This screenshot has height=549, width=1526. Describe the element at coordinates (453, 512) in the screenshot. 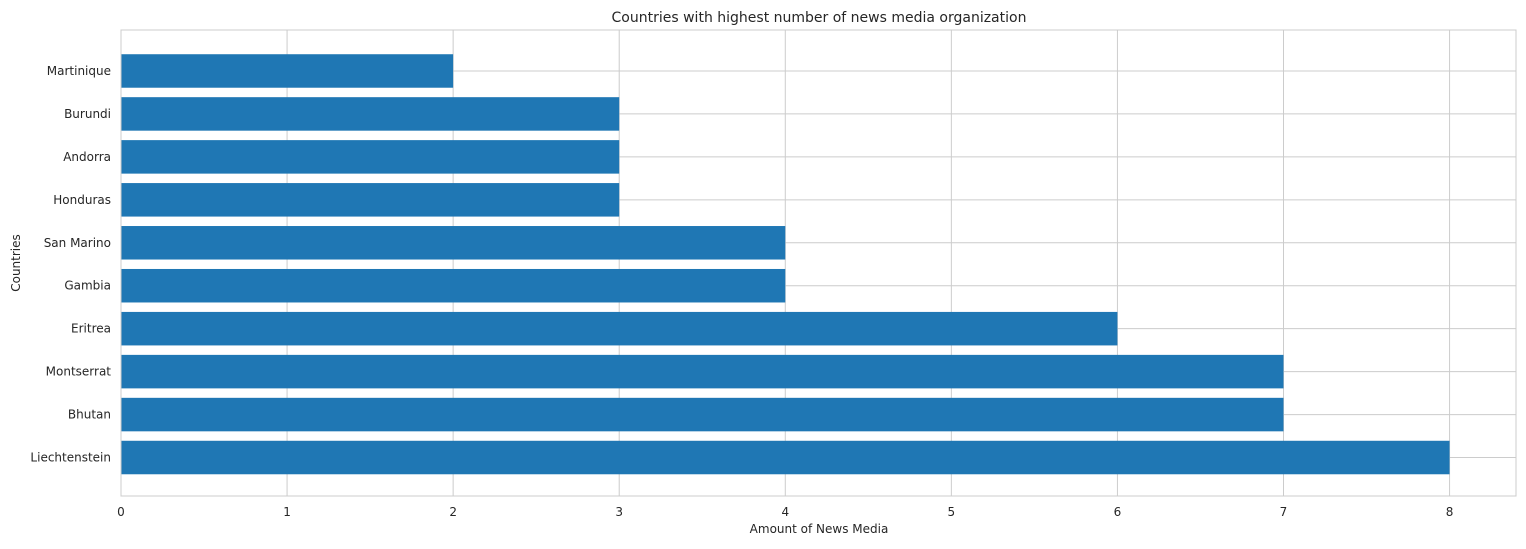

I see `x-tick-label: 2` at that location.